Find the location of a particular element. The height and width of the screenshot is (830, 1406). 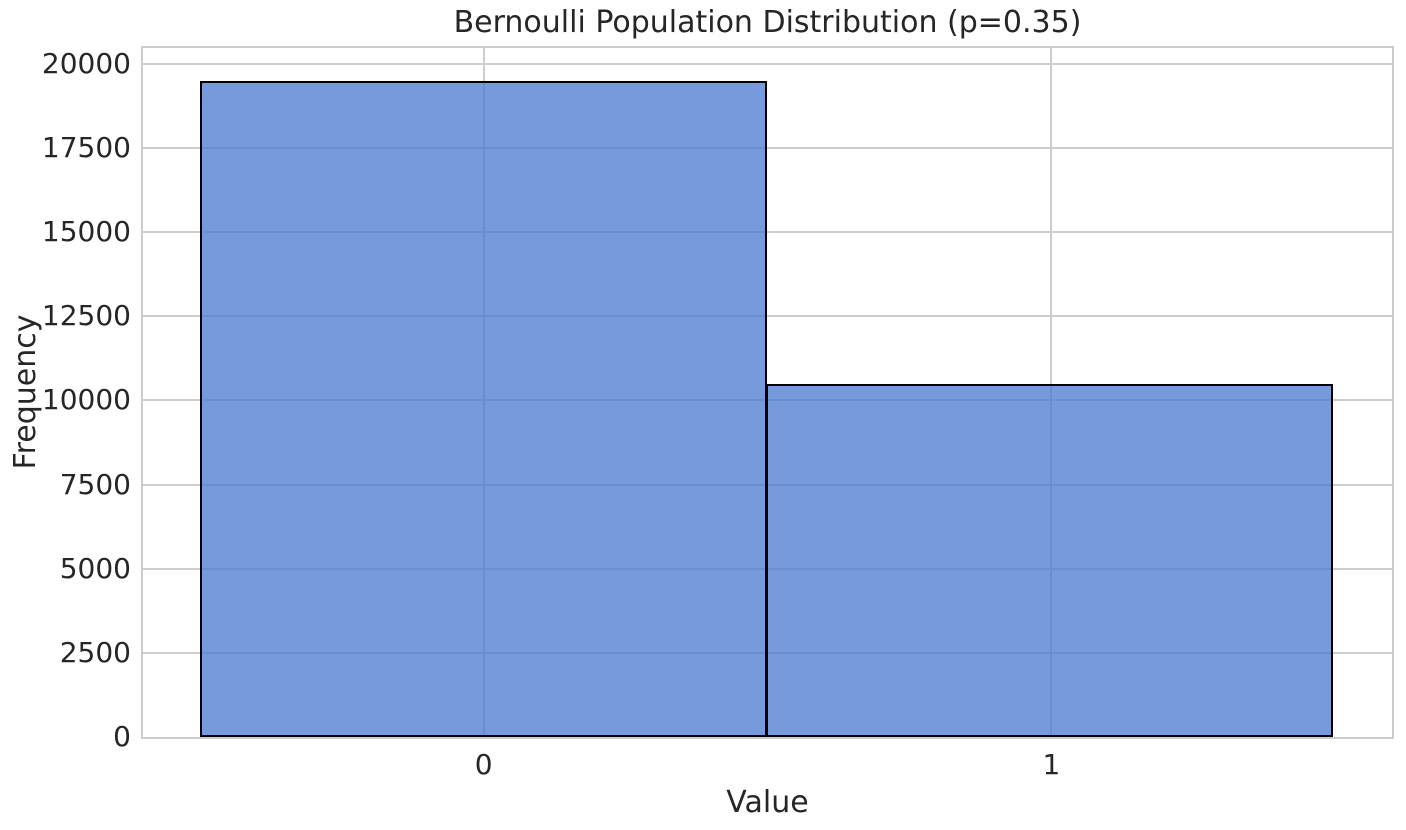

y-tick-label: 5000 is located at coordinates (95, 568).